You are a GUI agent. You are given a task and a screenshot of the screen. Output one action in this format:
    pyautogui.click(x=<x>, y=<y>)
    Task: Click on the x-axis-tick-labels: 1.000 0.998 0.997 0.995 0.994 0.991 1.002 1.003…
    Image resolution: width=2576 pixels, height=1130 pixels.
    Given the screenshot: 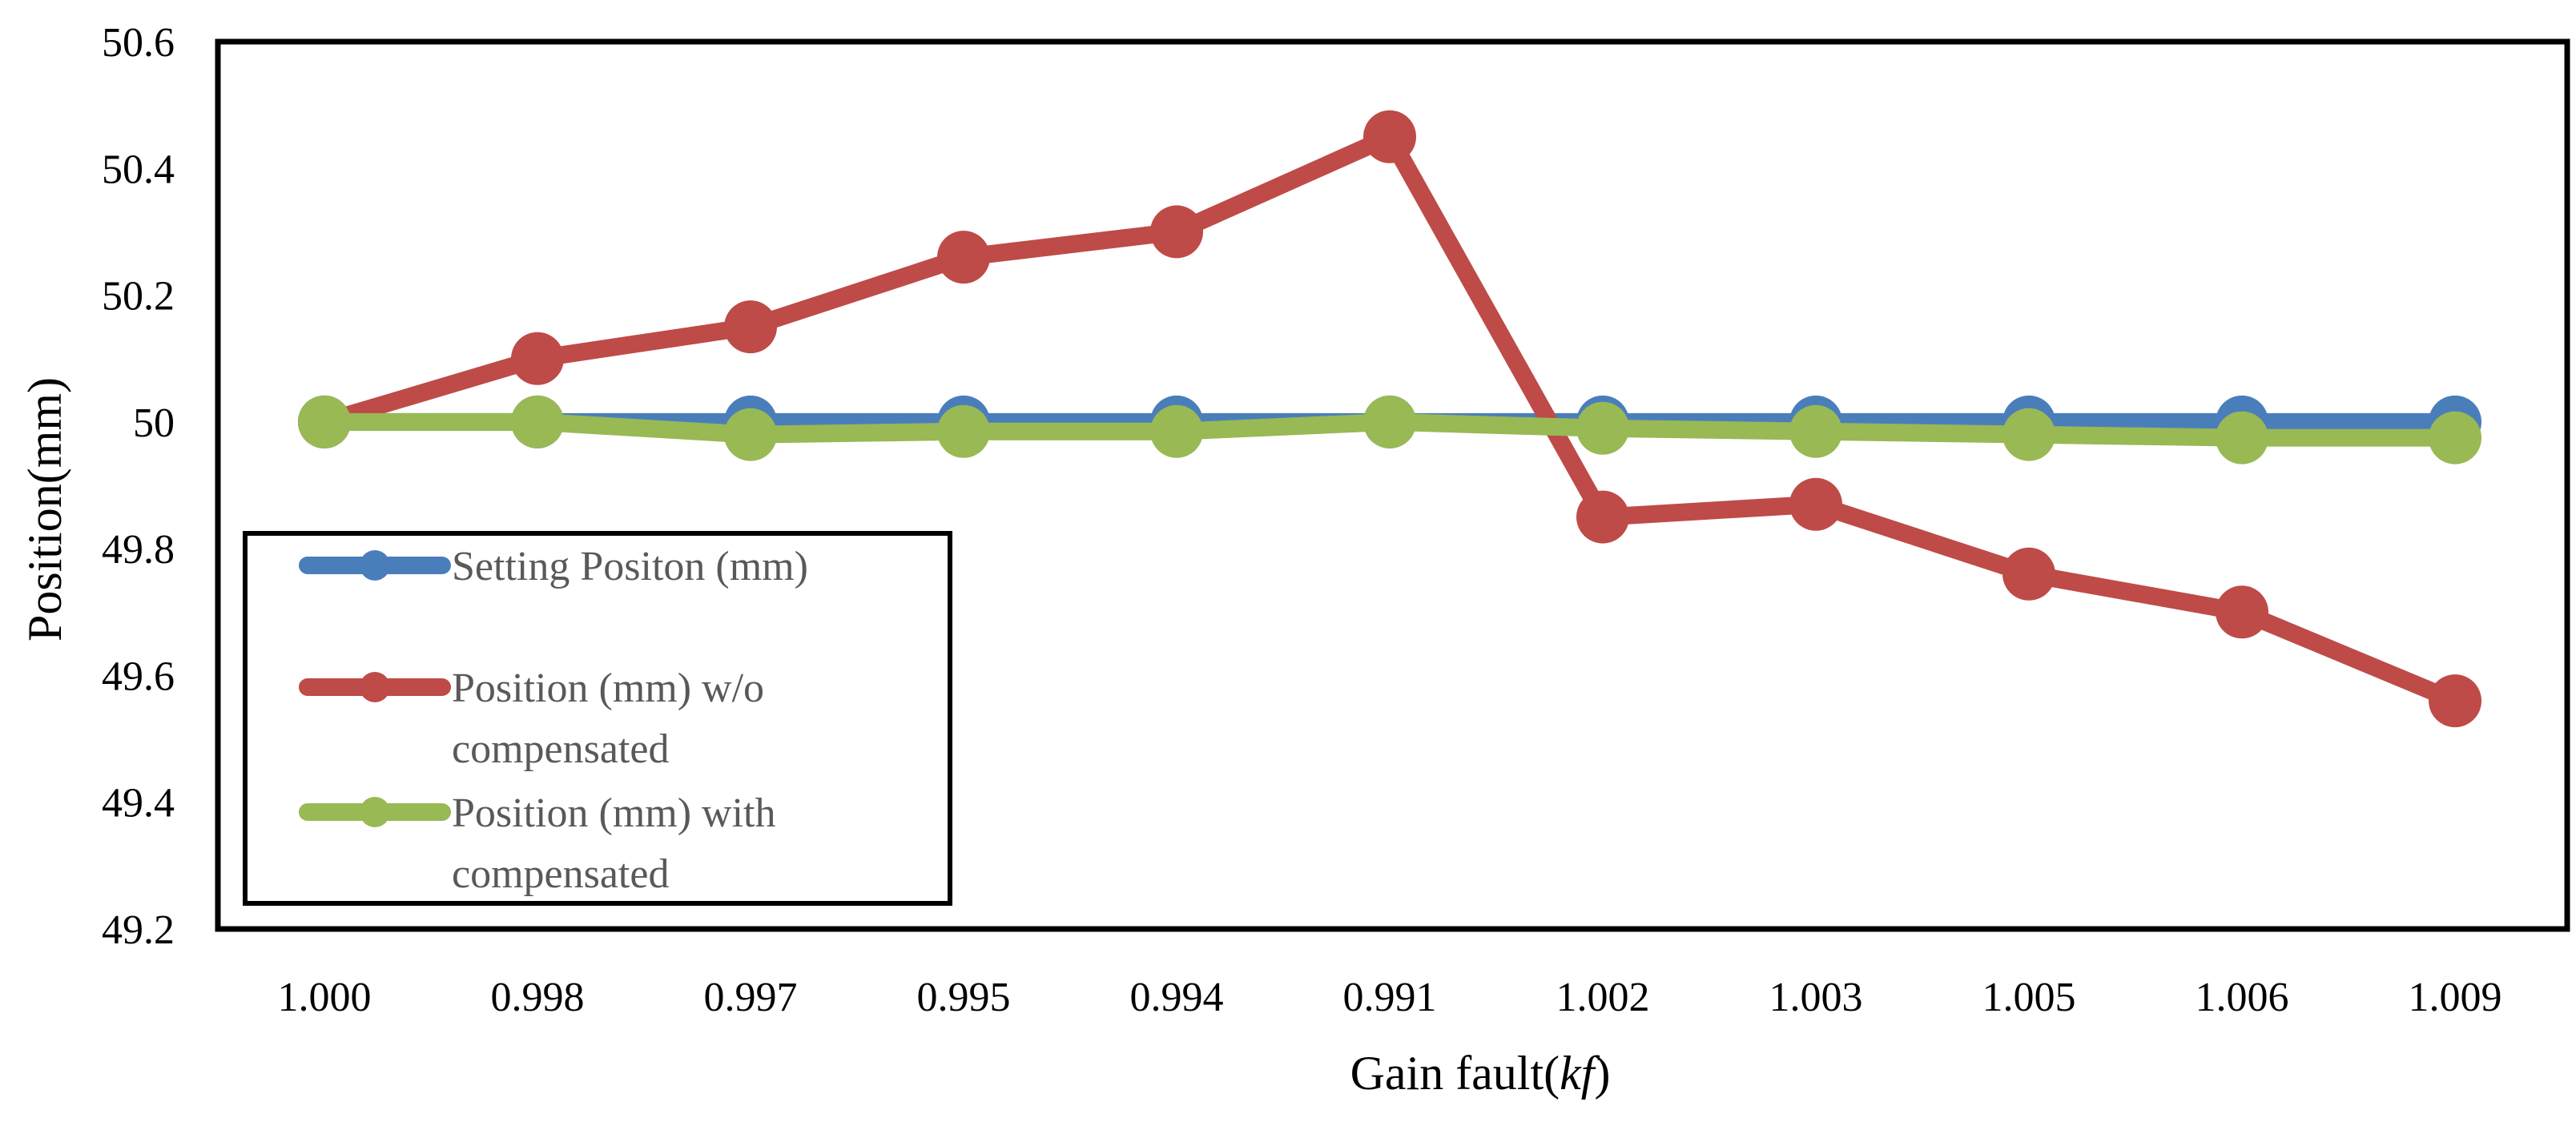 What is the action you would take?
    pyautogui.click(x=1390, y=997)
    